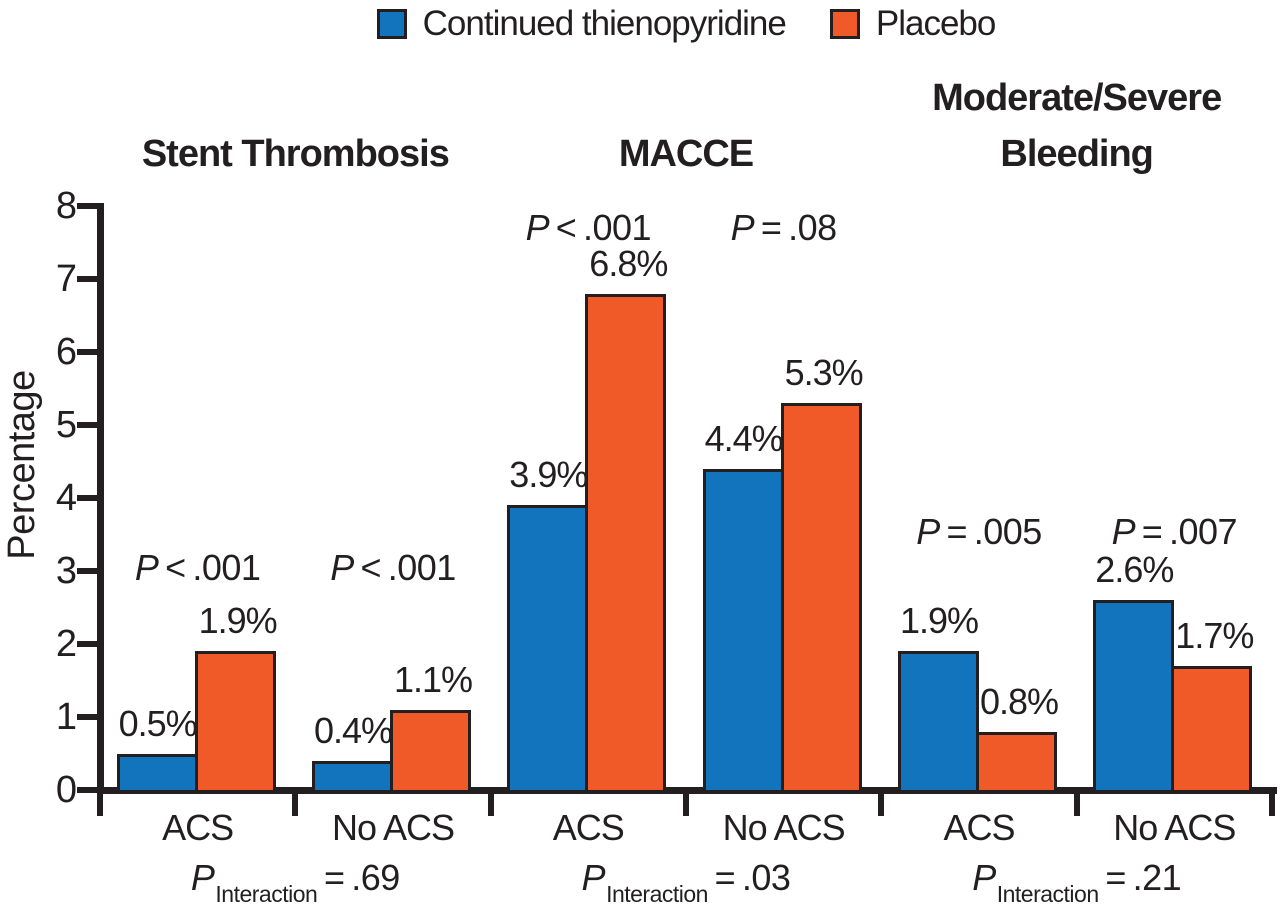  Describe the element at coordinates (1174, 531) in the screenshot. I see `p-value-label: P = .007` at that location.